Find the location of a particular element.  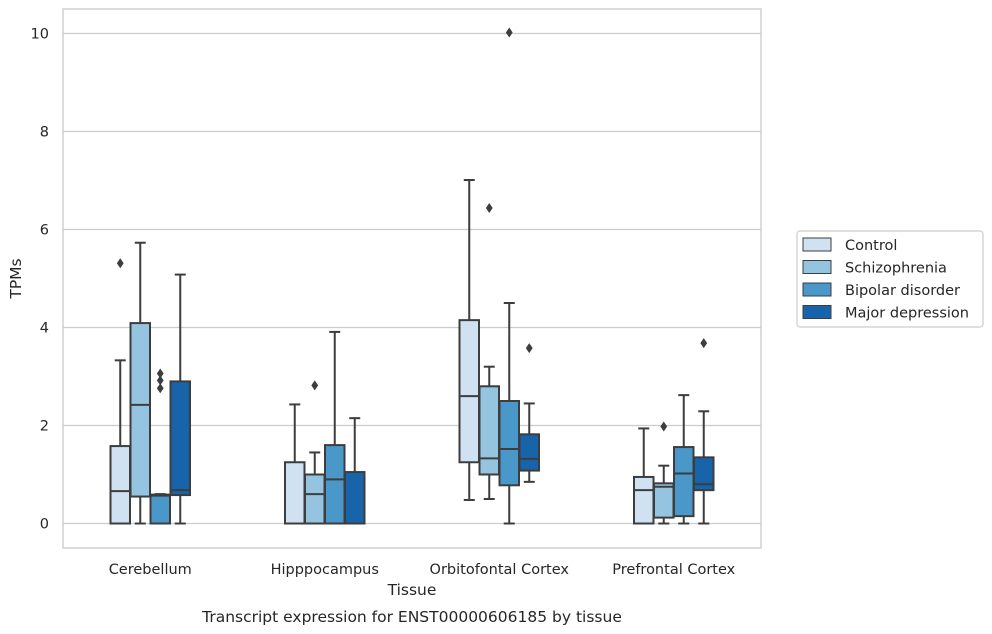

y-tick-label: 8 is located at coordinates (44, 133).